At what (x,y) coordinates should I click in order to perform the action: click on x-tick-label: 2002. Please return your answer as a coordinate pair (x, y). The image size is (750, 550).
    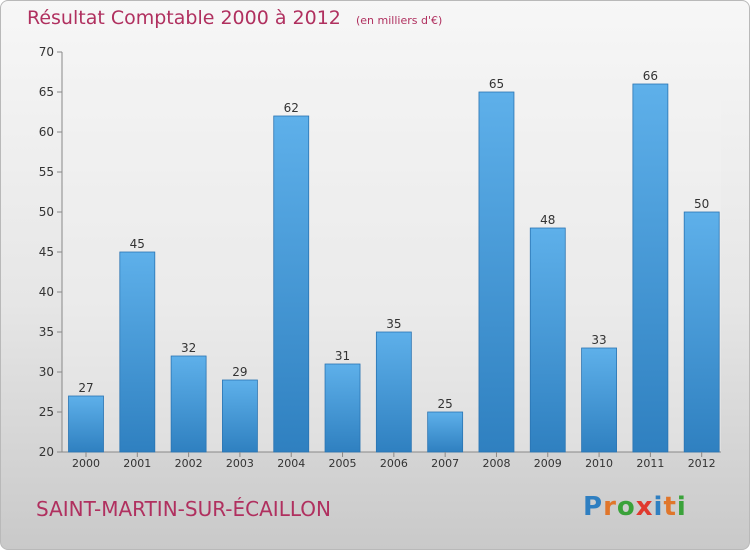
    Looking at the image, I should click on (189, 463).